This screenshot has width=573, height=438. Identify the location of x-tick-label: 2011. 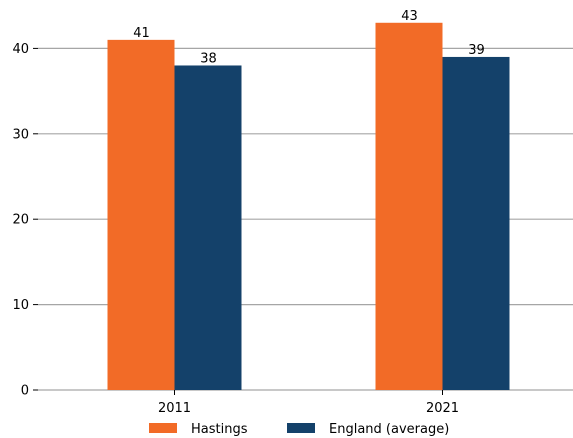
(174, 408).